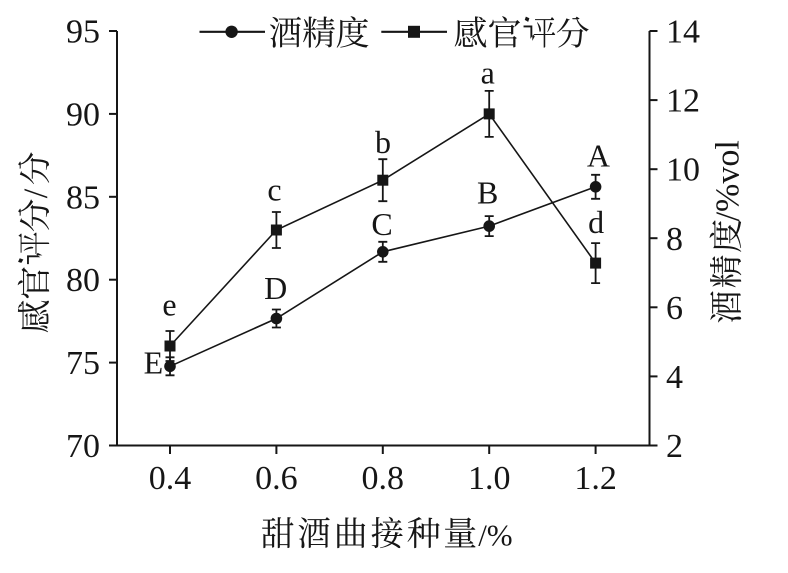 The image size is (788, 573). I want to click on svg-text: 4, so click(674, 377).